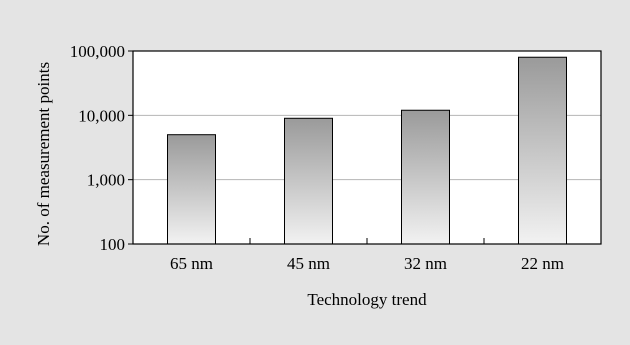 This screenshot has width=630, height=345. I want to click on x-tick-label: 65 nm, so click(191, 263).